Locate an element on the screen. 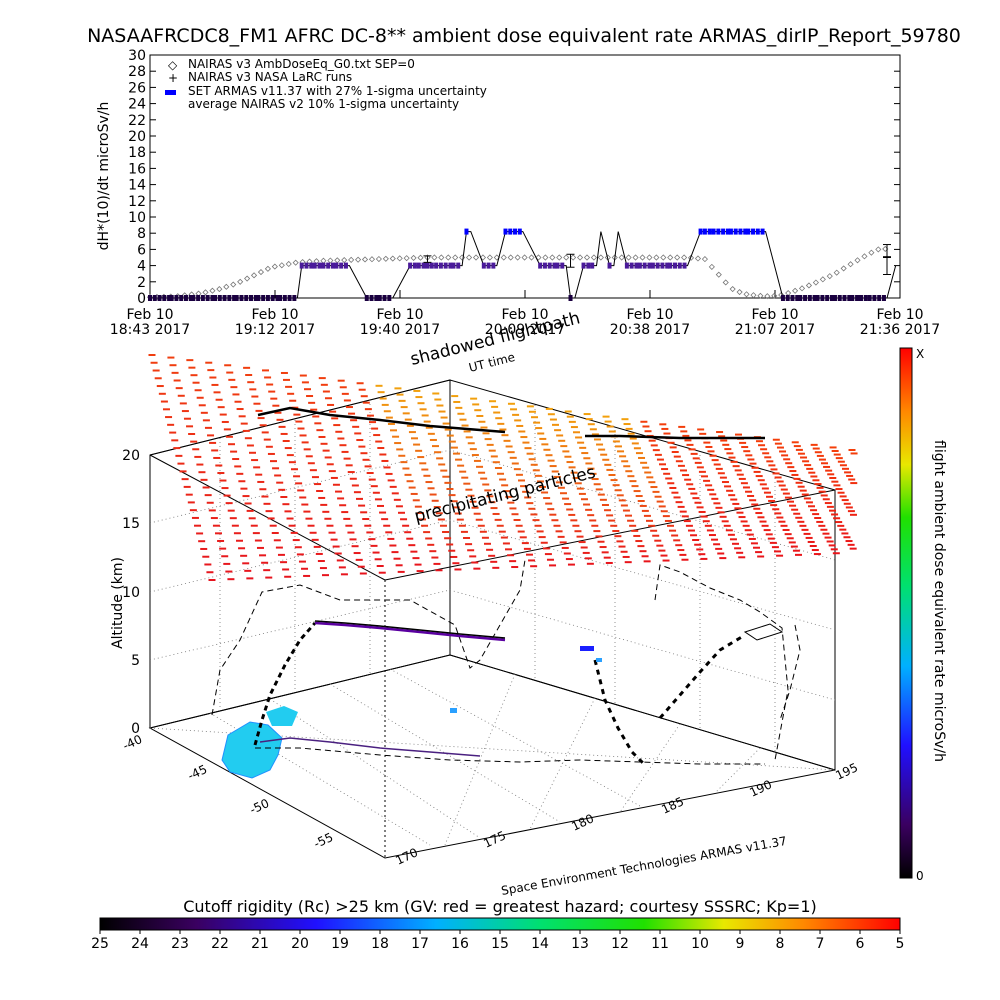 The height and width of the screenshot is (1000, 1000). land-patches is located at coordinates (339, 742).